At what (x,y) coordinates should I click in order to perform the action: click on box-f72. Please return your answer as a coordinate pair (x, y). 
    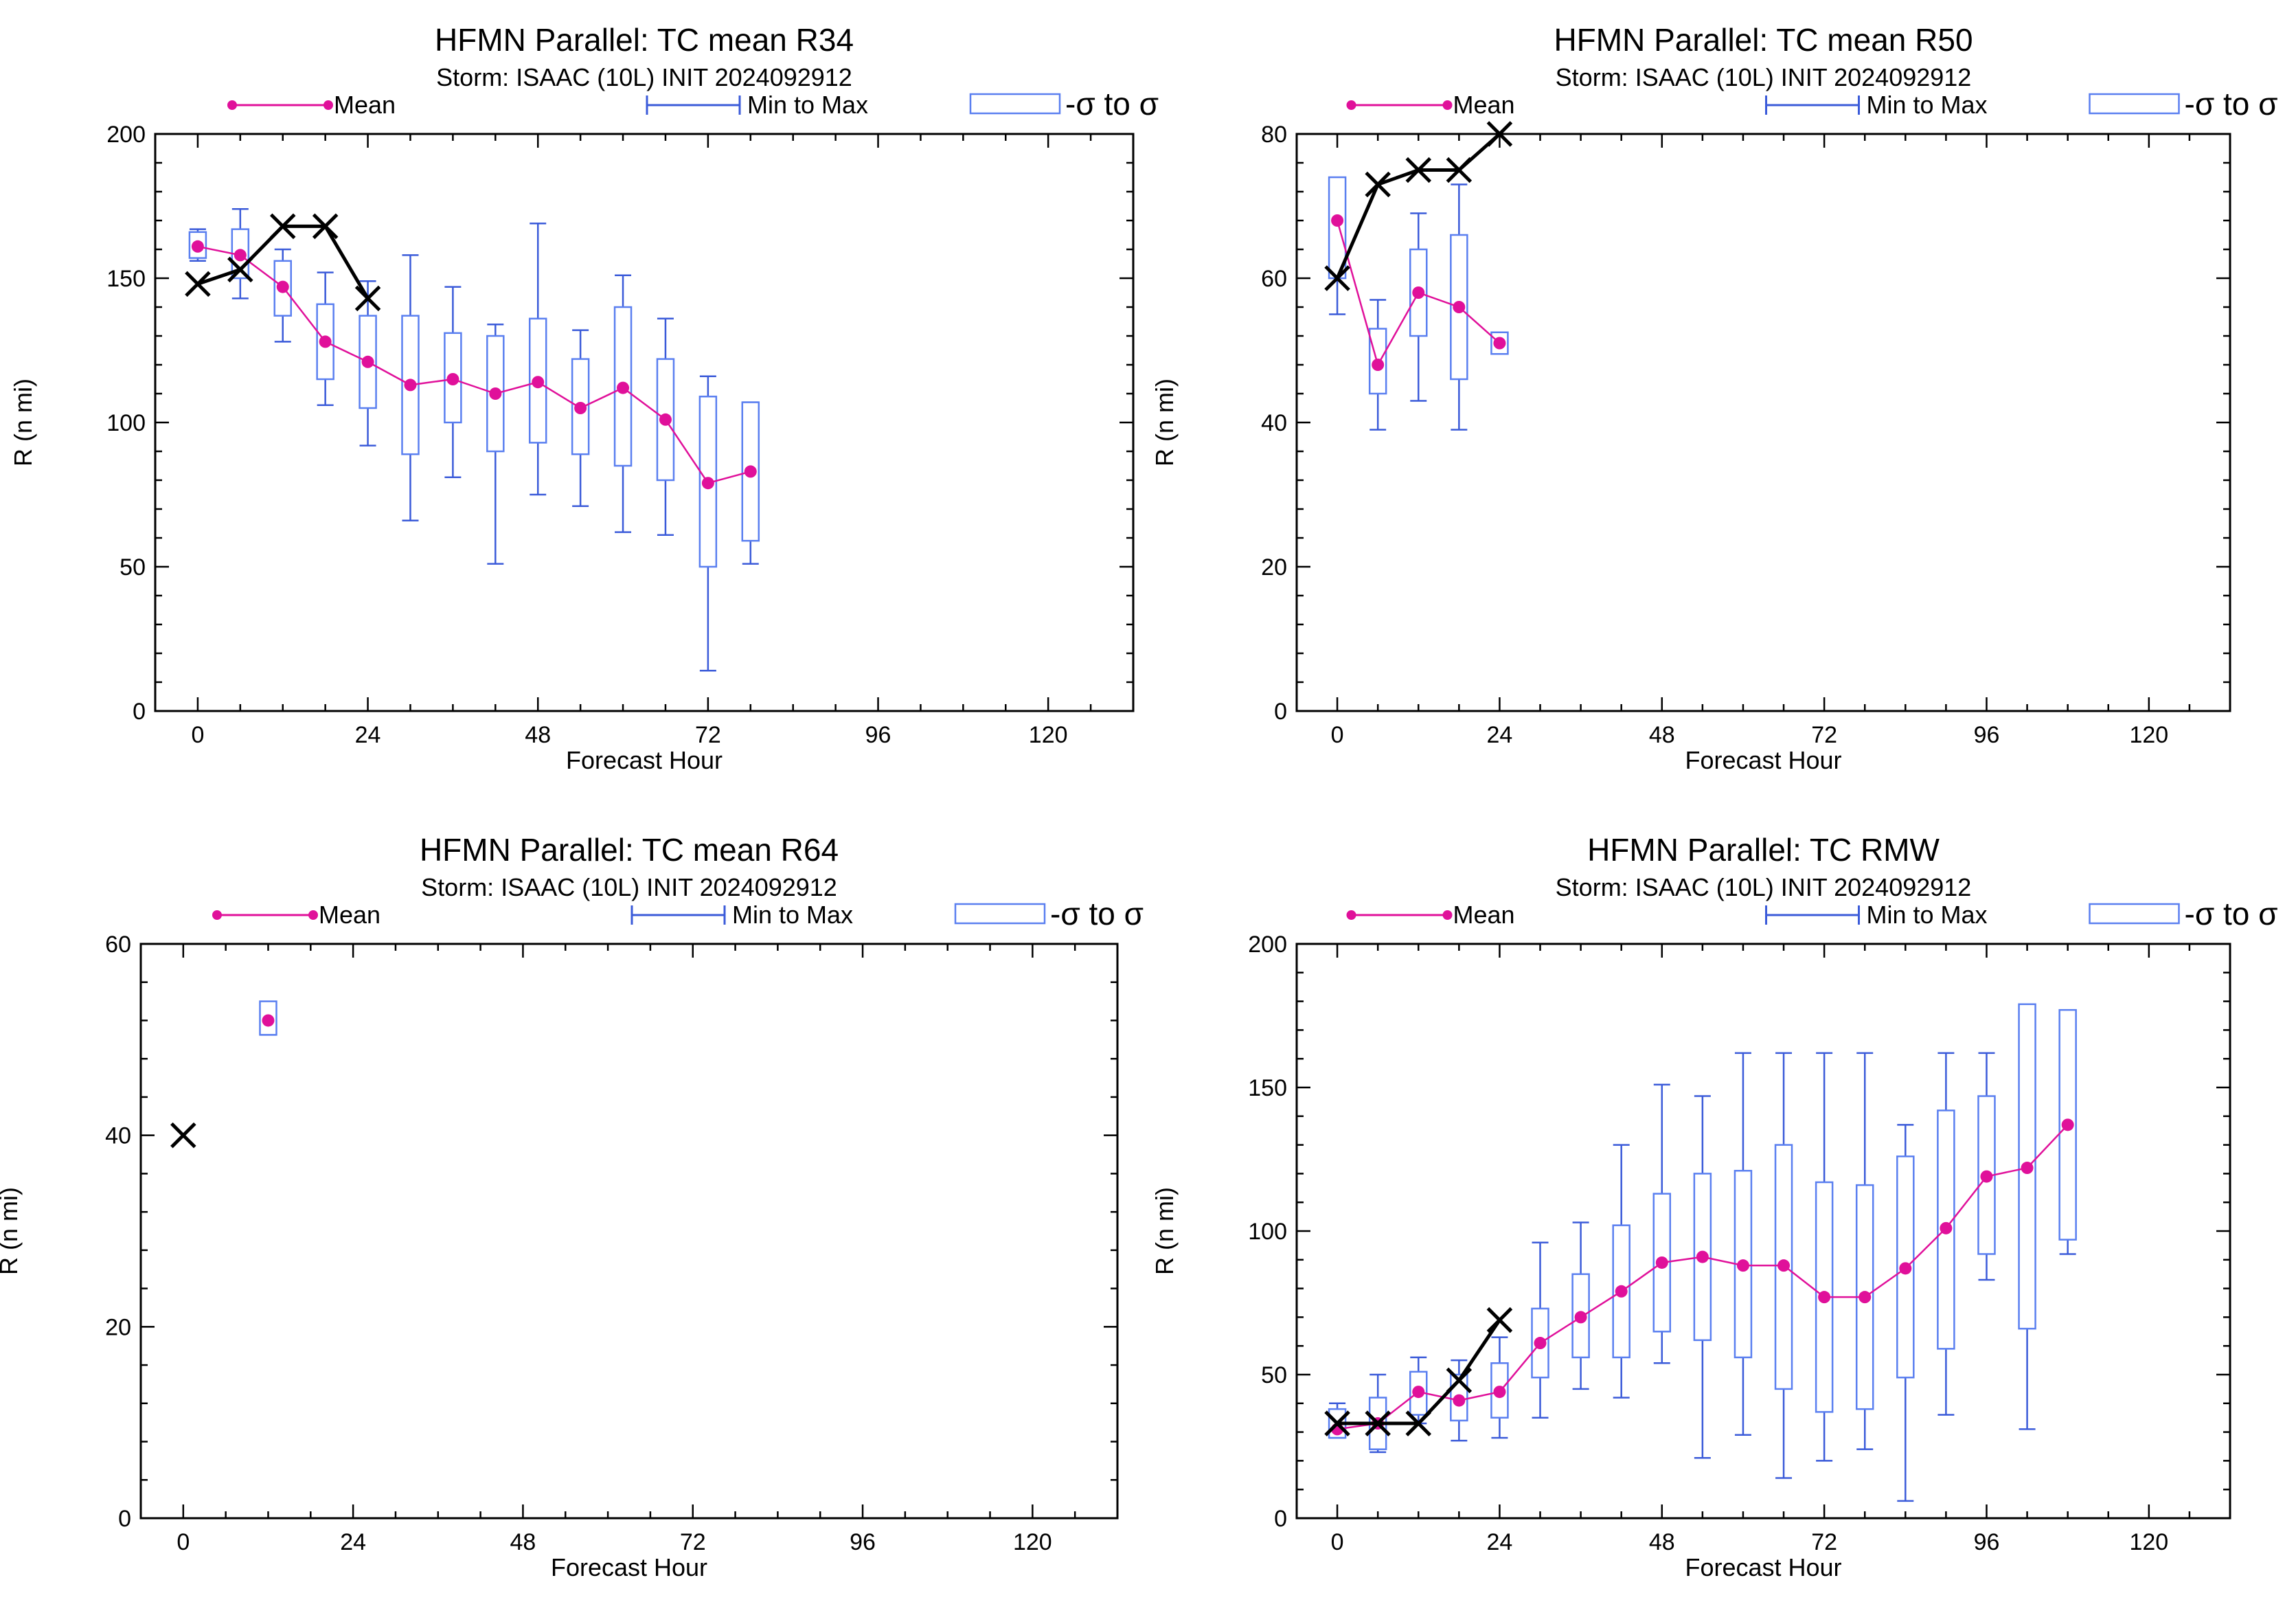
    Looking at the image, I should click on (1824, 1257).